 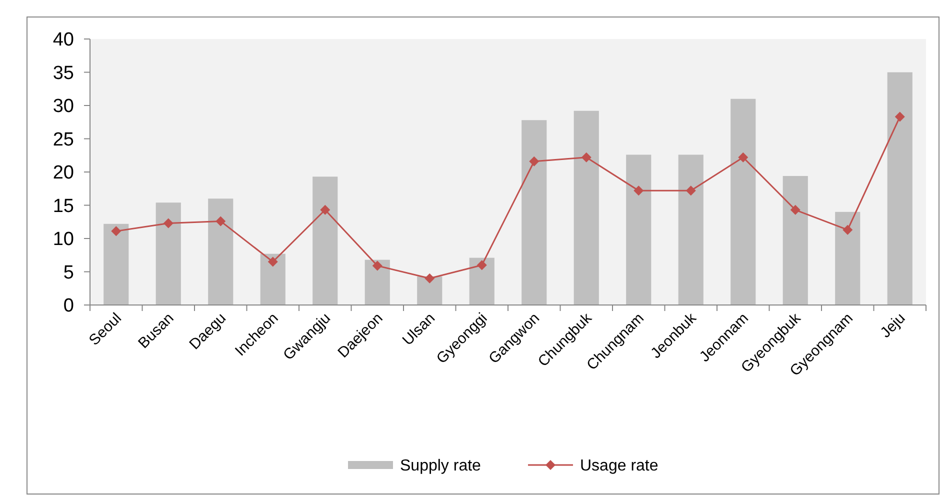 I want to click on y-tick-label: 0, so click(x=68, y=306).